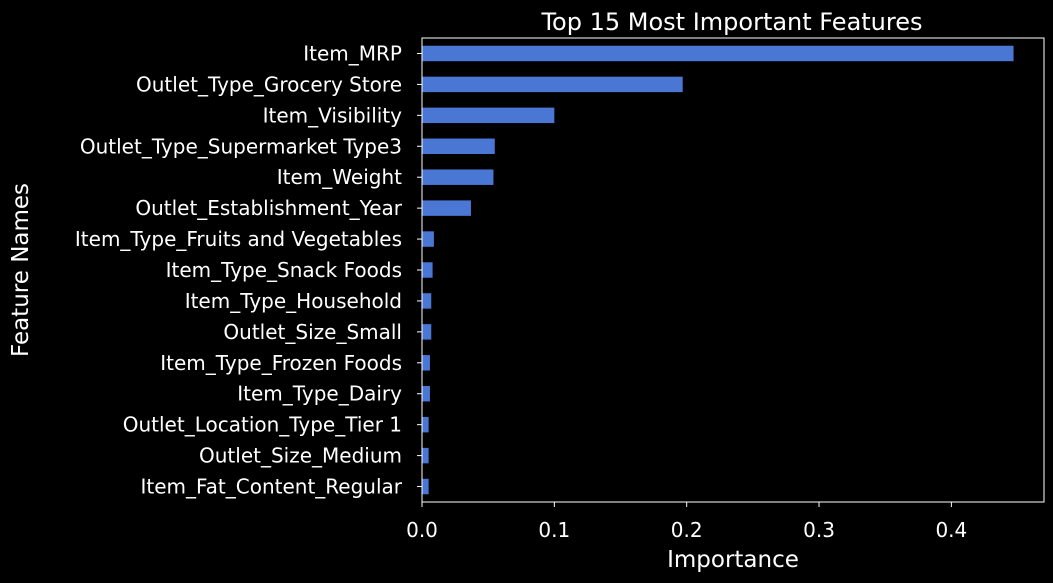 The width and height of the screenshot is (1053, 583). I want to click on y-tick-label-8: Item_Type_Household, so click(293, 301).